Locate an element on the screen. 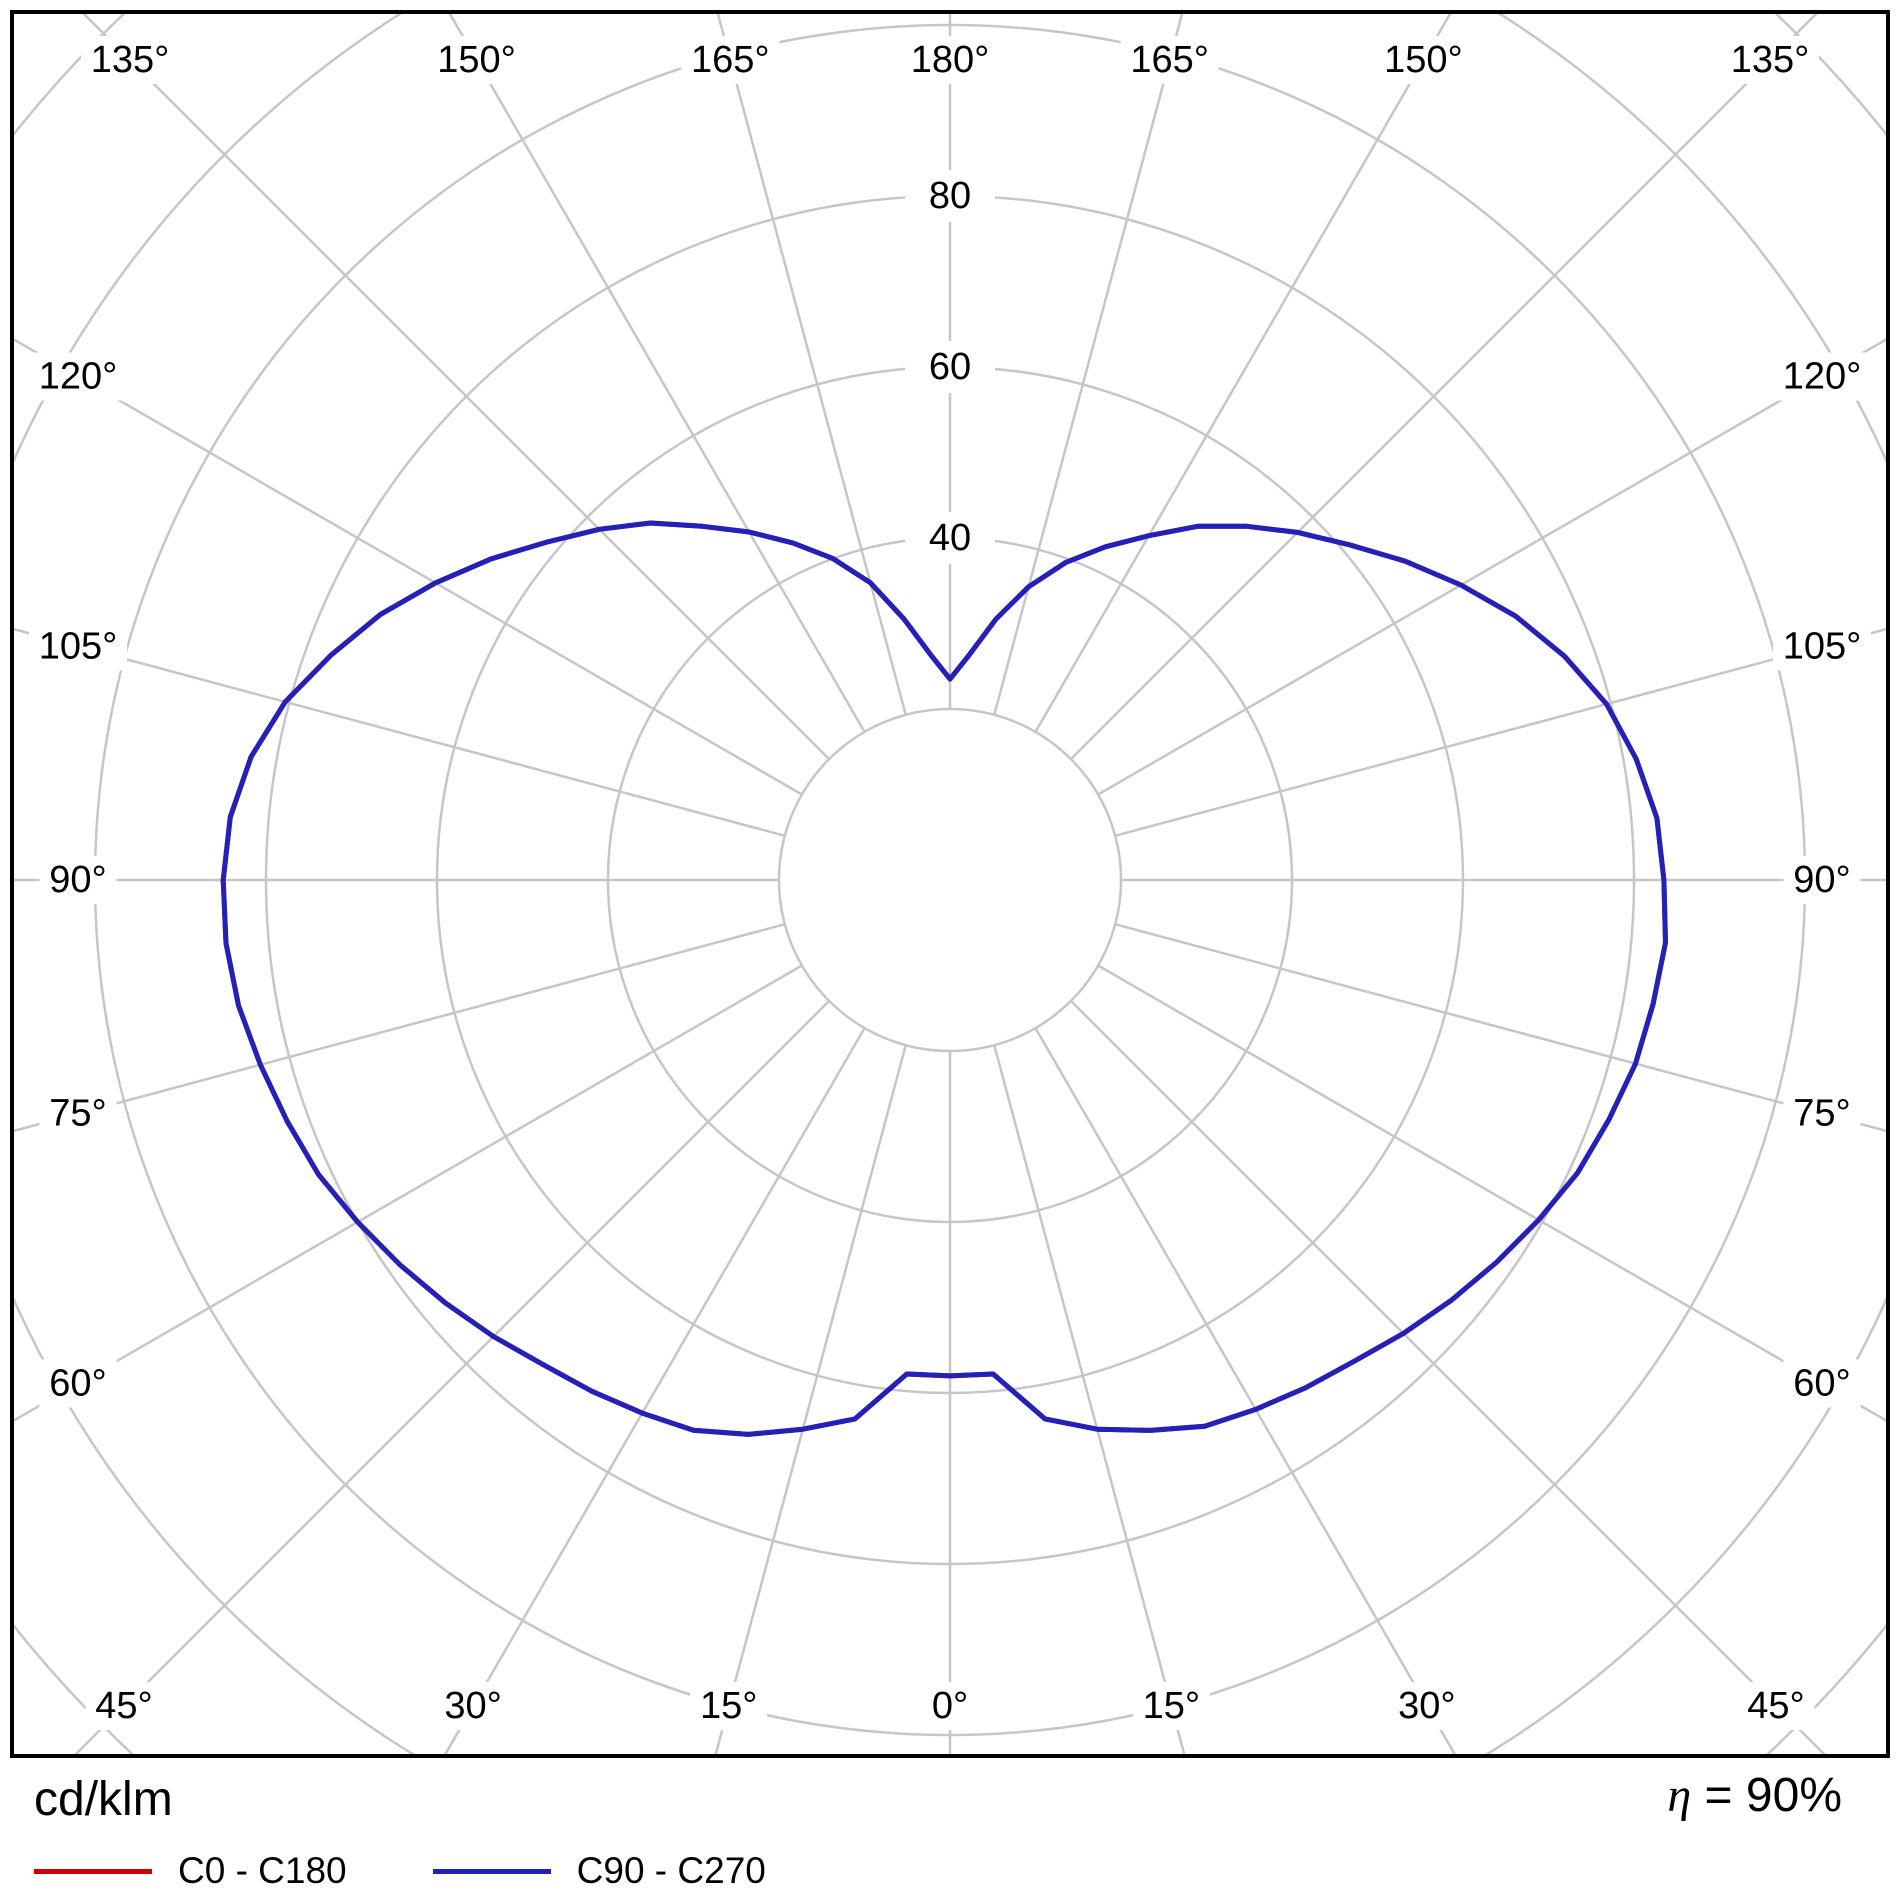 This screenshot has width=1900, height=1900. units-label: cd/klm is located at coordinates (103, 1799).